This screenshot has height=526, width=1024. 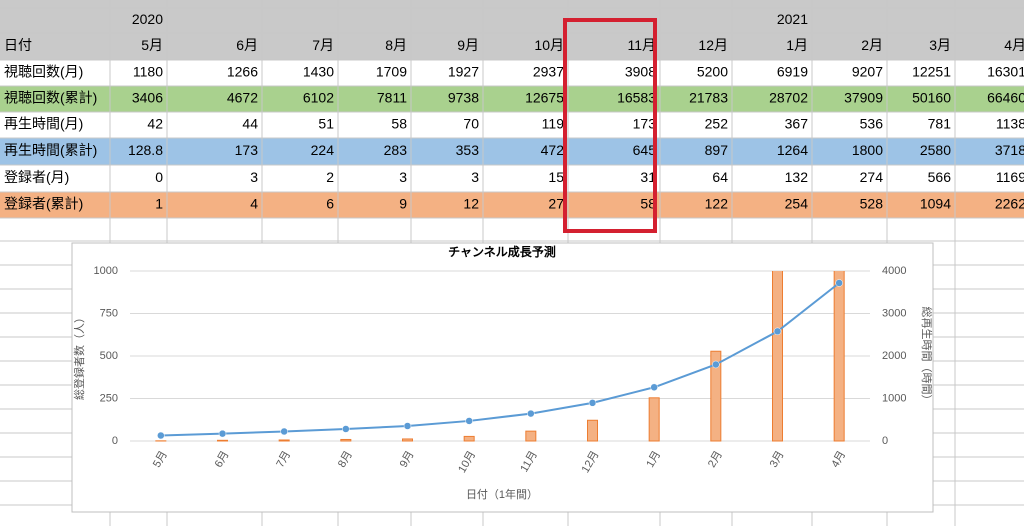 I want to click on cell-text: 1709, so click(x=391, y=72).